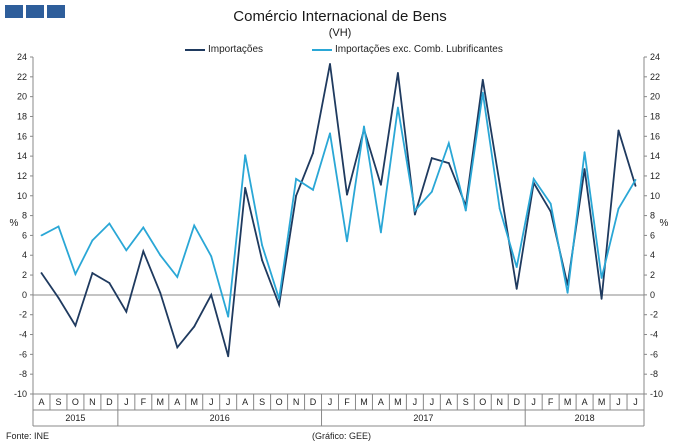  What do you see at coordinates (22, 97) in the screenshot?
I see `y-tick-label-left: 20` at bounding box center [22, 97].